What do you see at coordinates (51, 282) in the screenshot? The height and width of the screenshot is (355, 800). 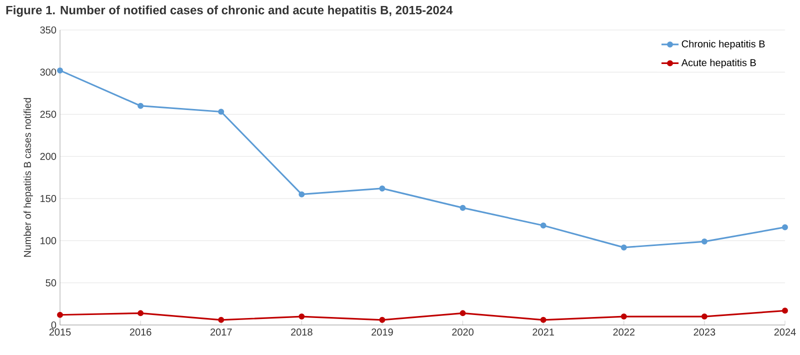 I see `y-tick-label: 50` at bounding box center [51, 282].